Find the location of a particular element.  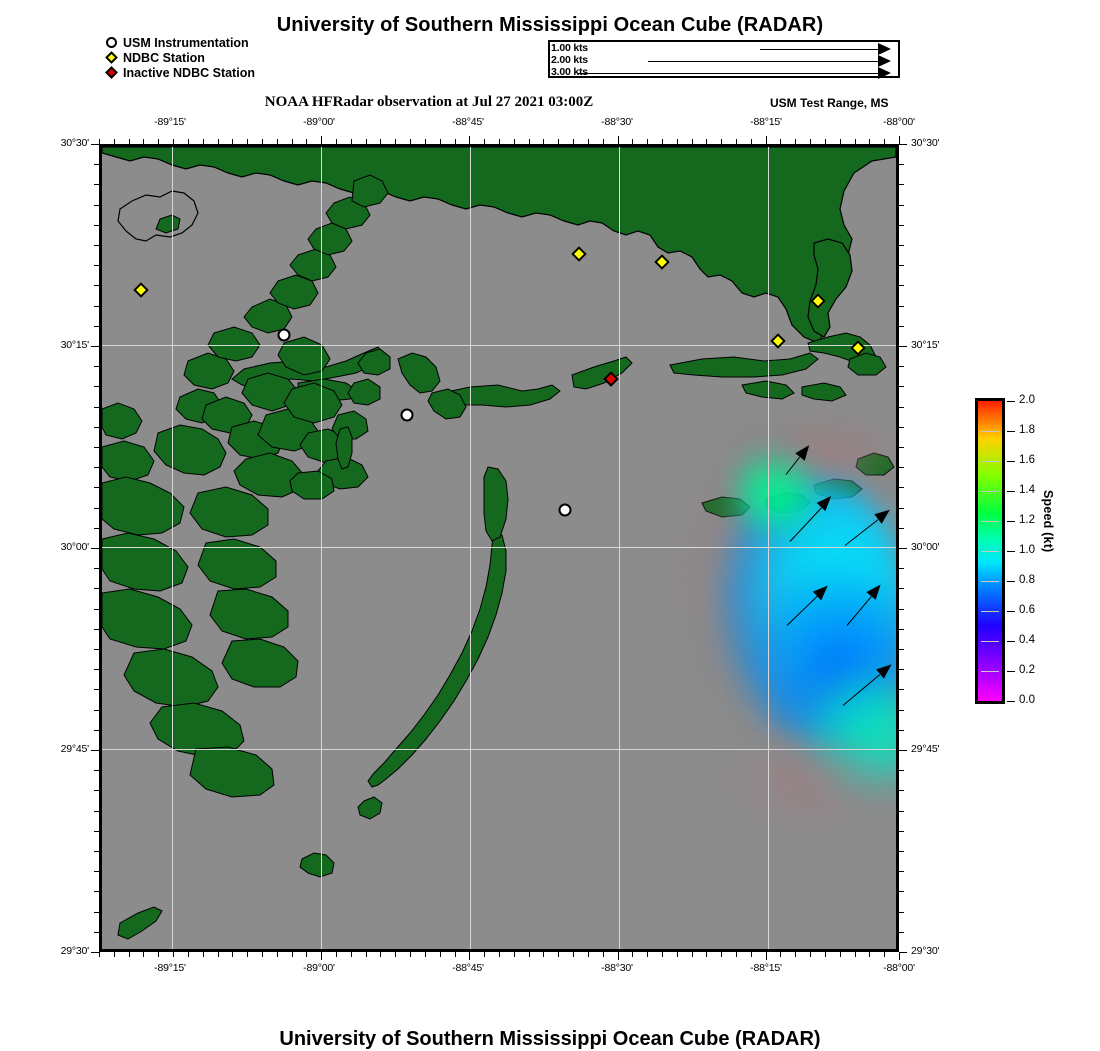

axis-label-lat: 30°30' is located at coordinates (925, 143).